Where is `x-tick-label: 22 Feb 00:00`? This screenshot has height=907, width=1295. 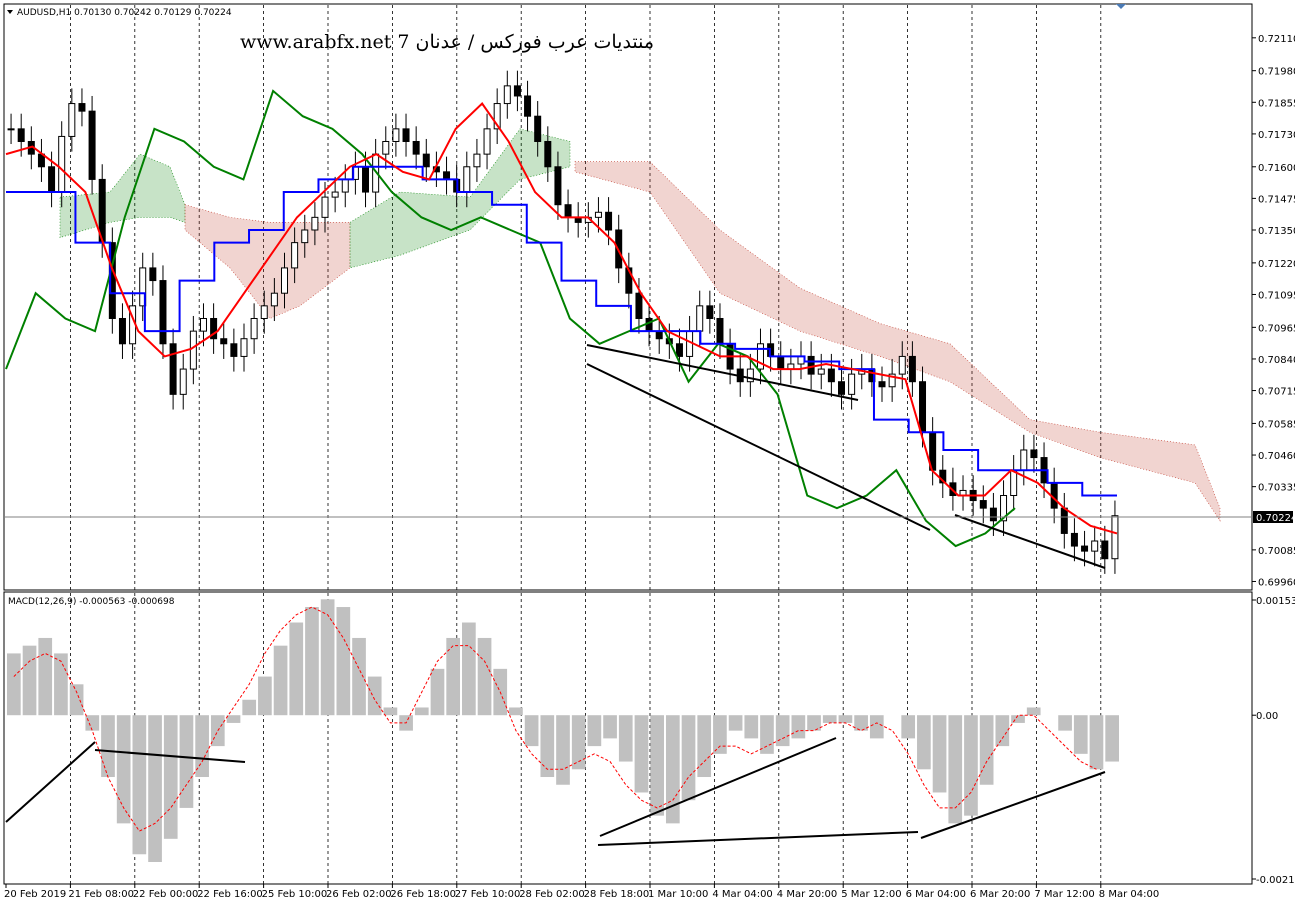
x-tick-label: 22 Feb 00:00 is located at coordinates (166, 894).